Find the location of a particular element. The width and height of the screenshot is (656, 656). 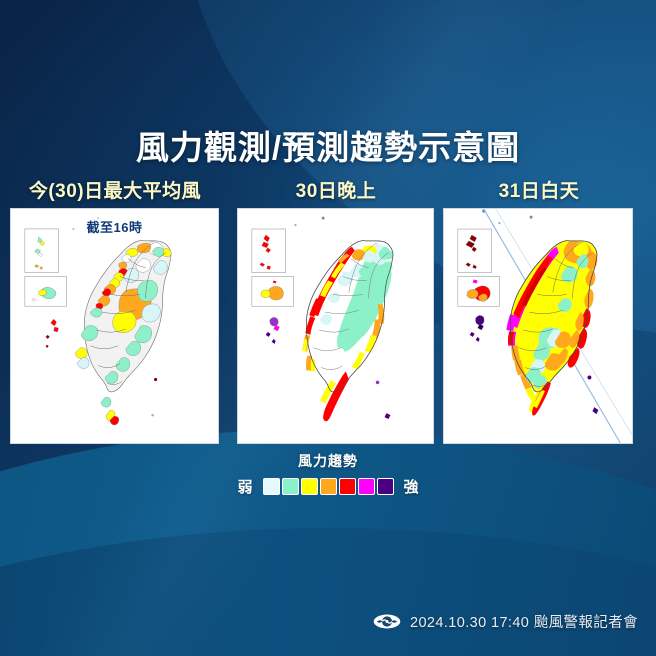

legend-weak-label: 弱 is located at coordinates (245, 487).